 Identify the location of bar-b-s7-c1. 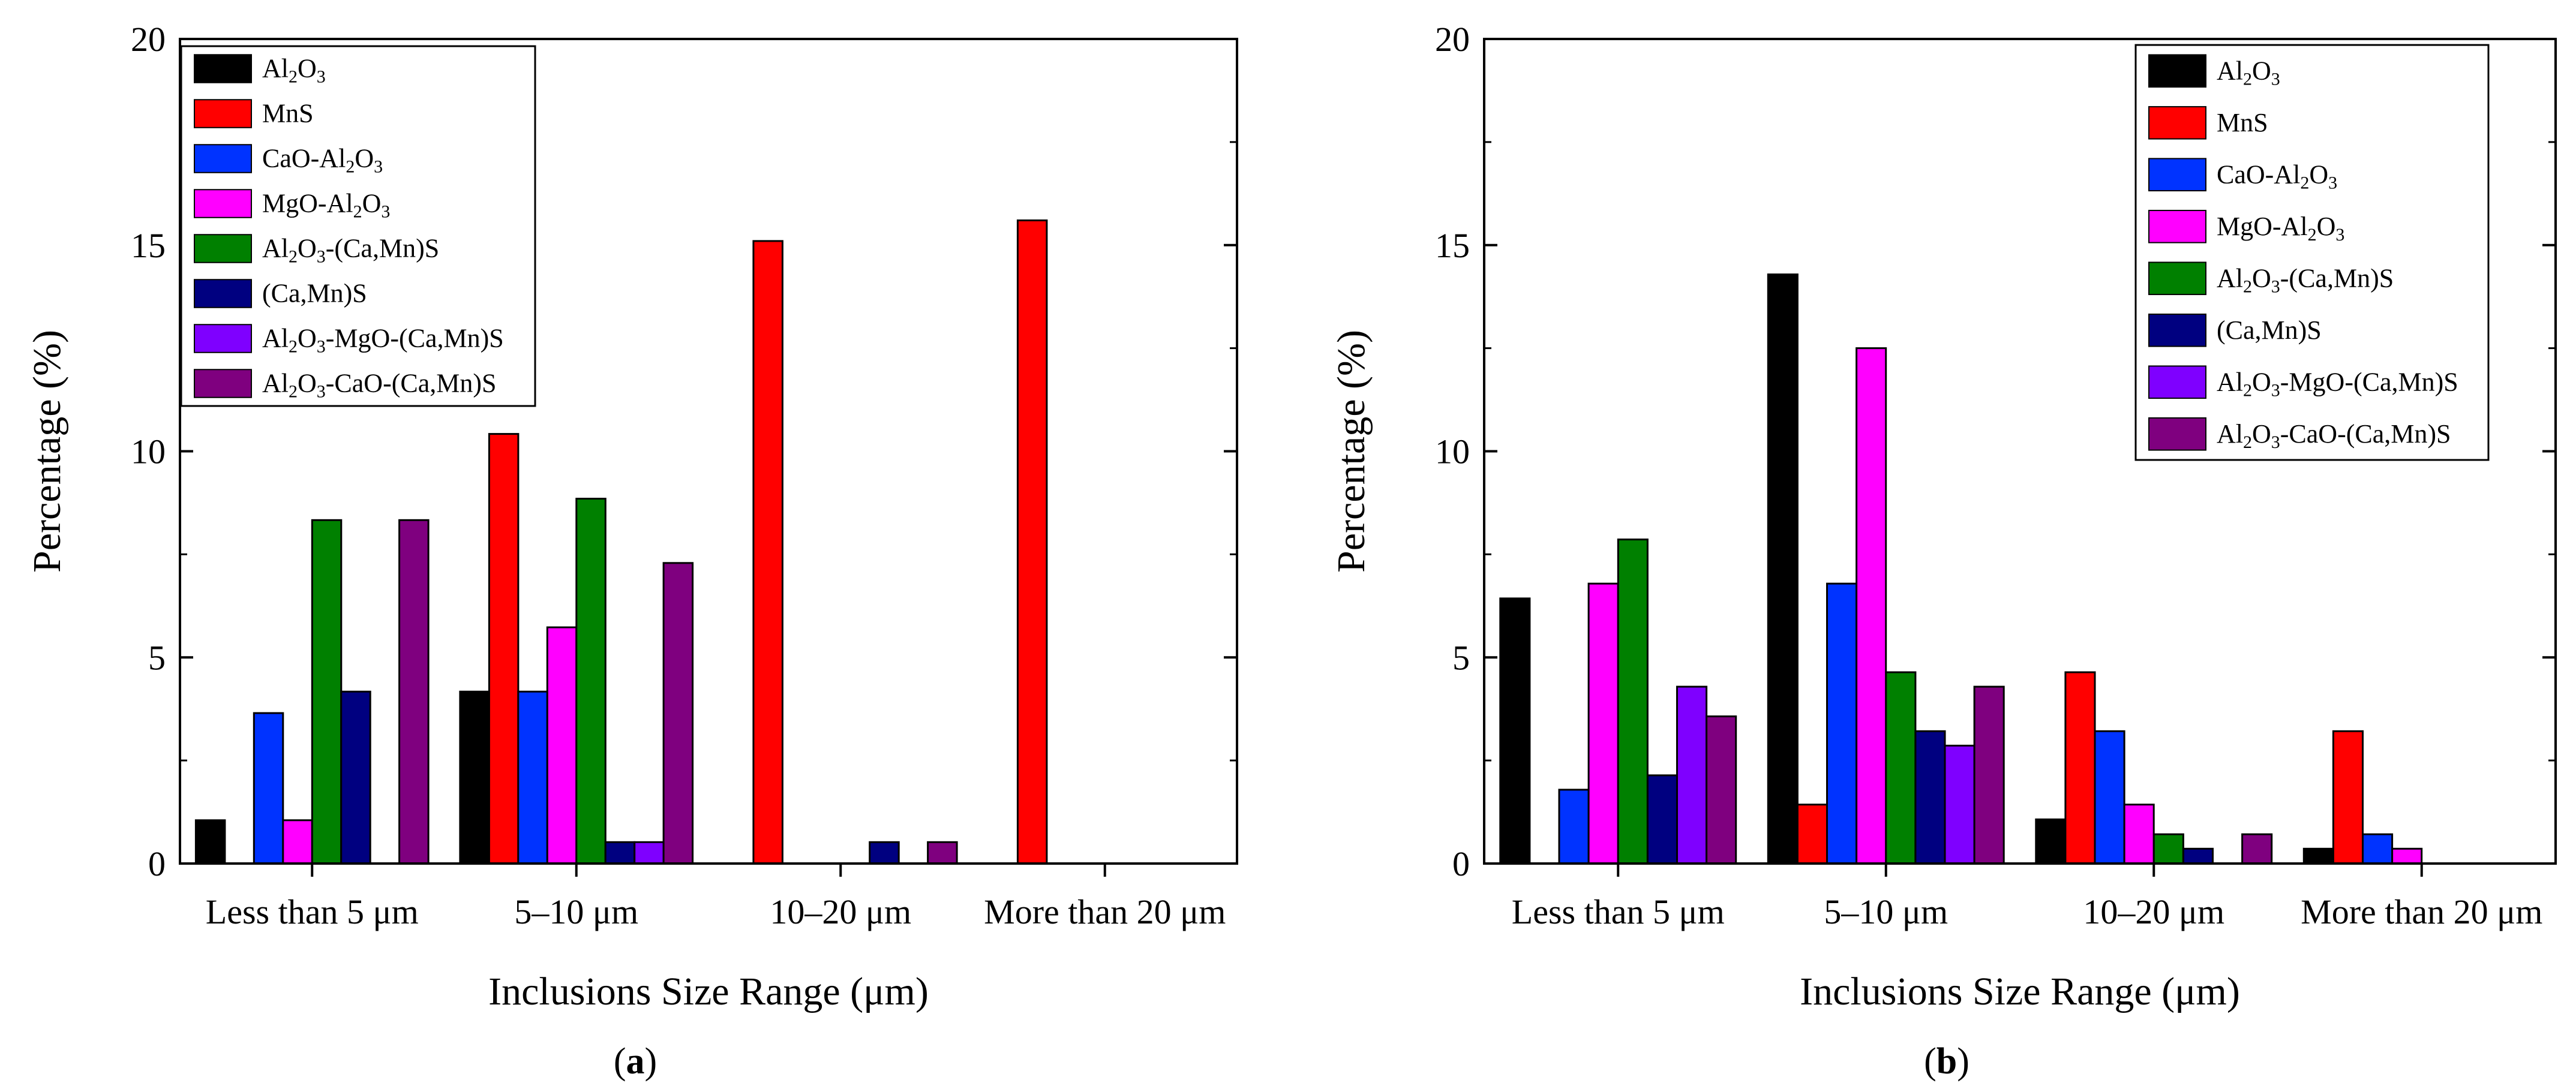
(1989, 775).